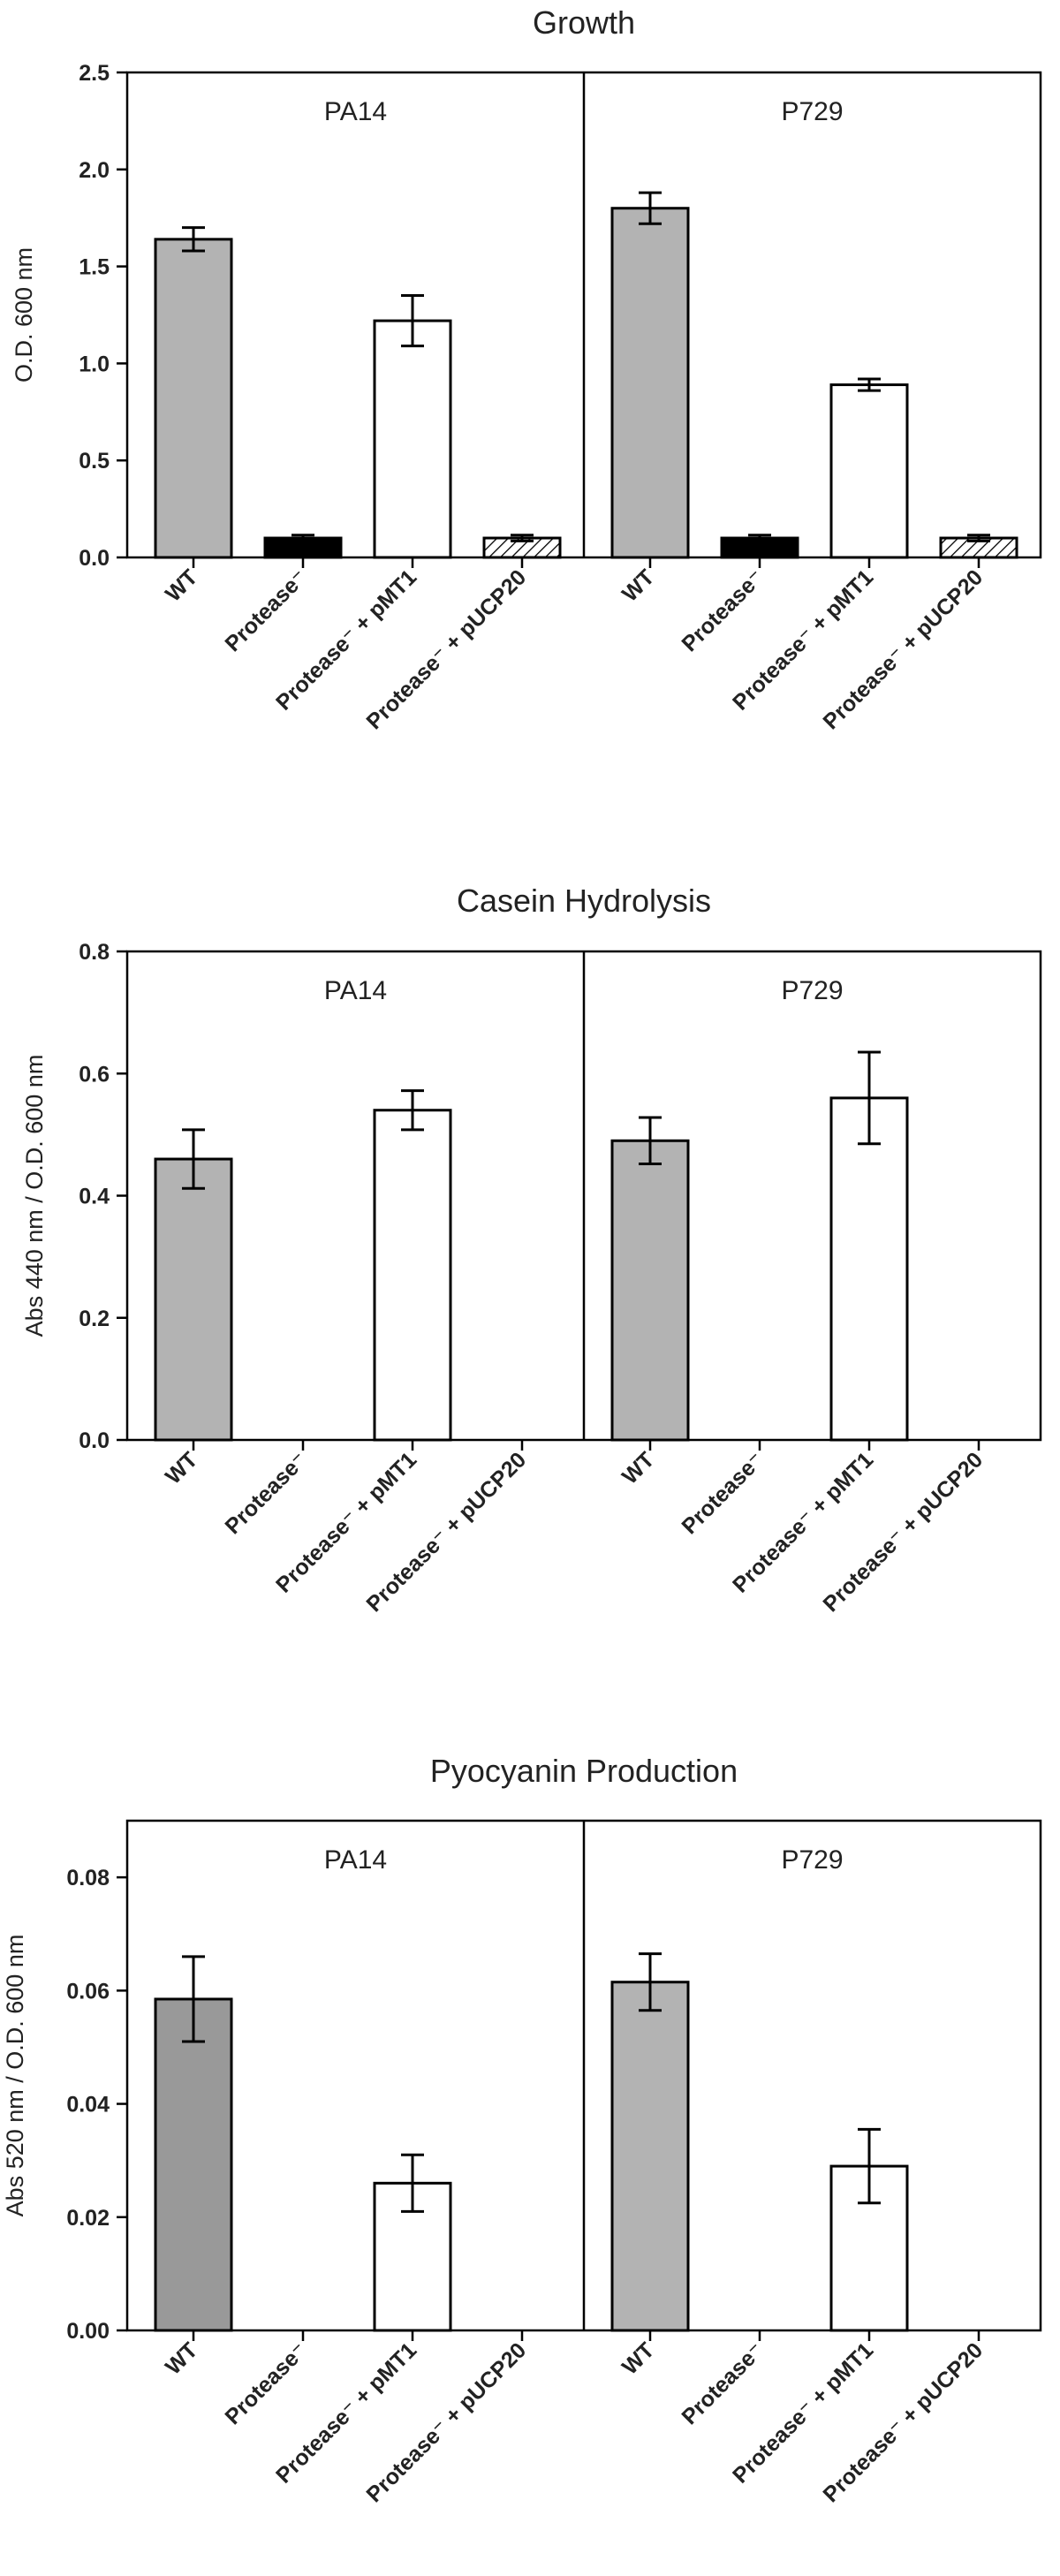 Image resolution: width=1060 pixels, height=2576 pixels. What do you see at coordinates (88, 1992) in the screenshot?
I see `y-tick-label: 0.06` at bounding box center [88, 1992].